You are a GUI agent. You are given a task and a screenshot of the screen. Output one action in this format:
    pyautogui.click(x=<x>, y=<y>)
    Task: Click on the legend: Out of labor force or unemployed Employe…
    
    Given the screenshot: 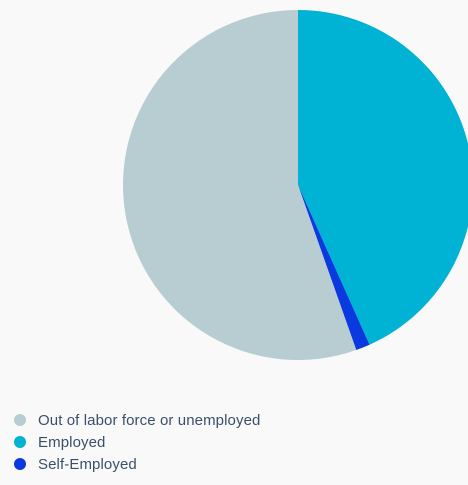 What is the action you would take?
    pyautogui.click(x=137, y=443)
    